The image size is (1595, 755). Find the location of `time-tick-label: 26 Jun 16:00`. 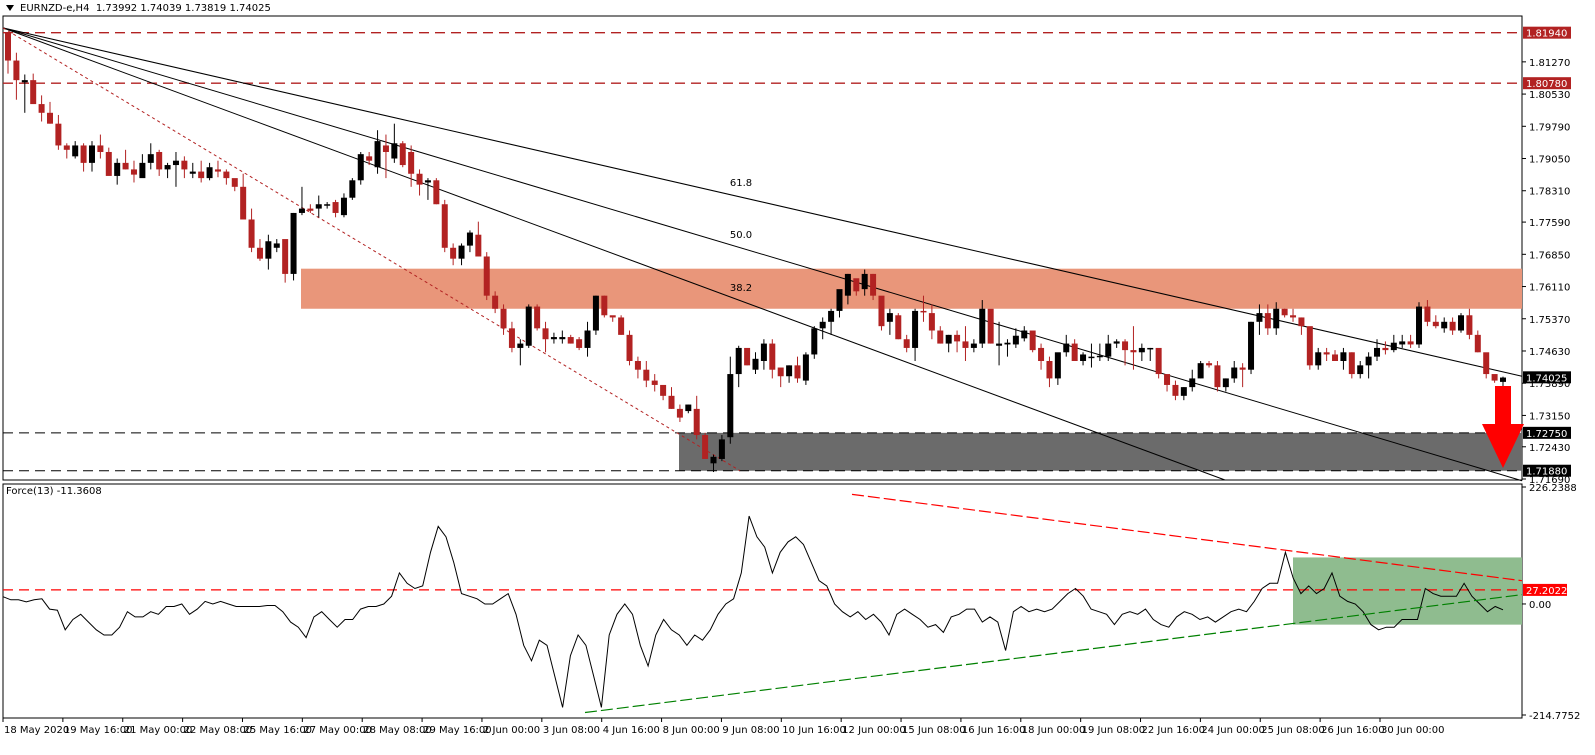

time-tick-label: 26 Jun 16:00 is located at coordinates (1353, 730).